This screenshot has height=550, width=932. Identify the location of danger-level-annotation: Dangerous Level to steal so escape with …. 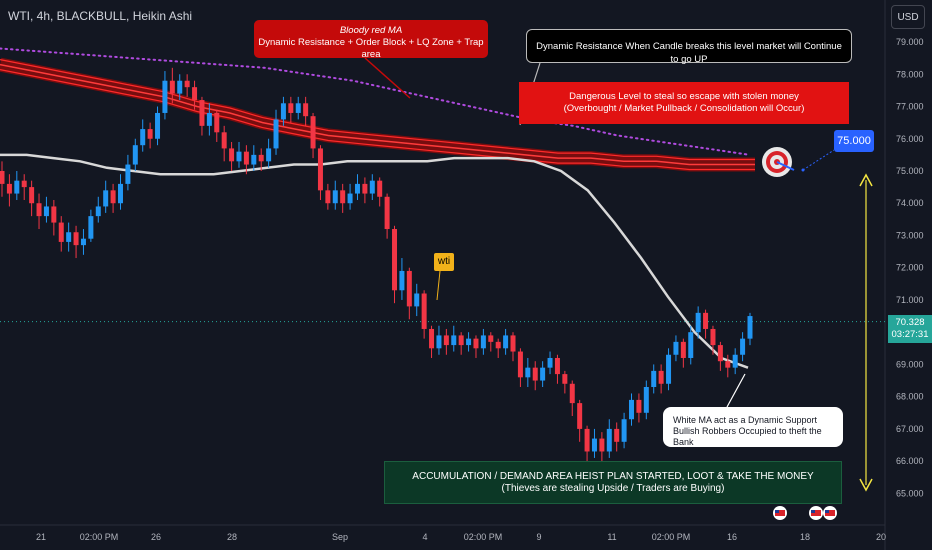
(684, 103).